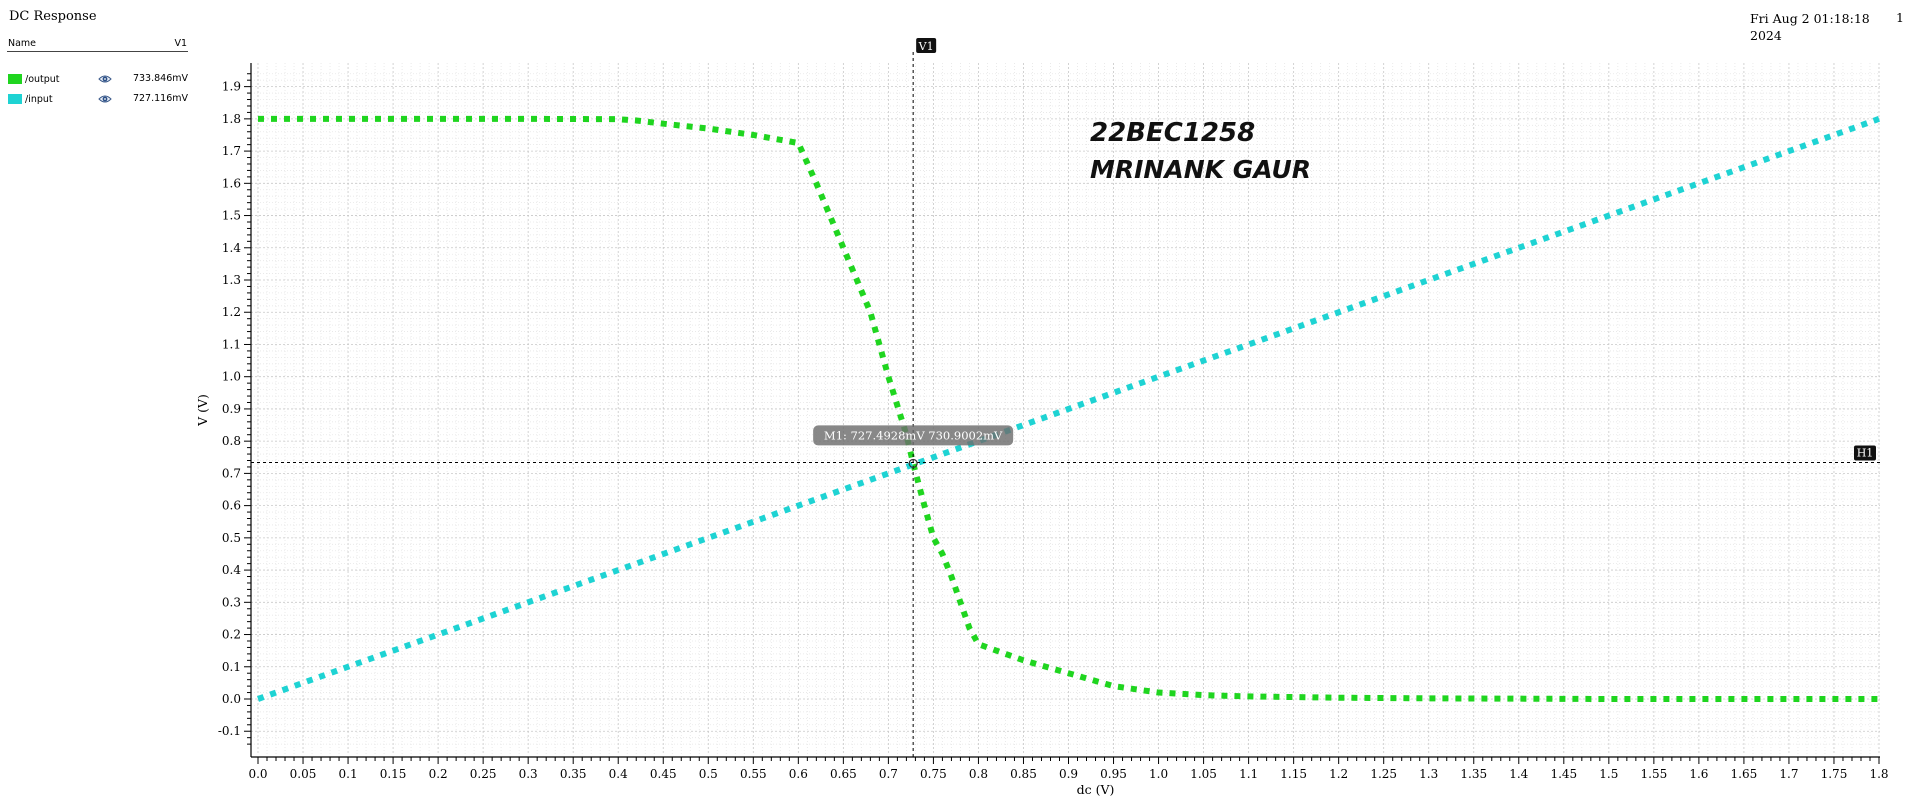 The image size is (1910, 811). I want to click on timestamp-line2: 2024, so click(1766, 35).